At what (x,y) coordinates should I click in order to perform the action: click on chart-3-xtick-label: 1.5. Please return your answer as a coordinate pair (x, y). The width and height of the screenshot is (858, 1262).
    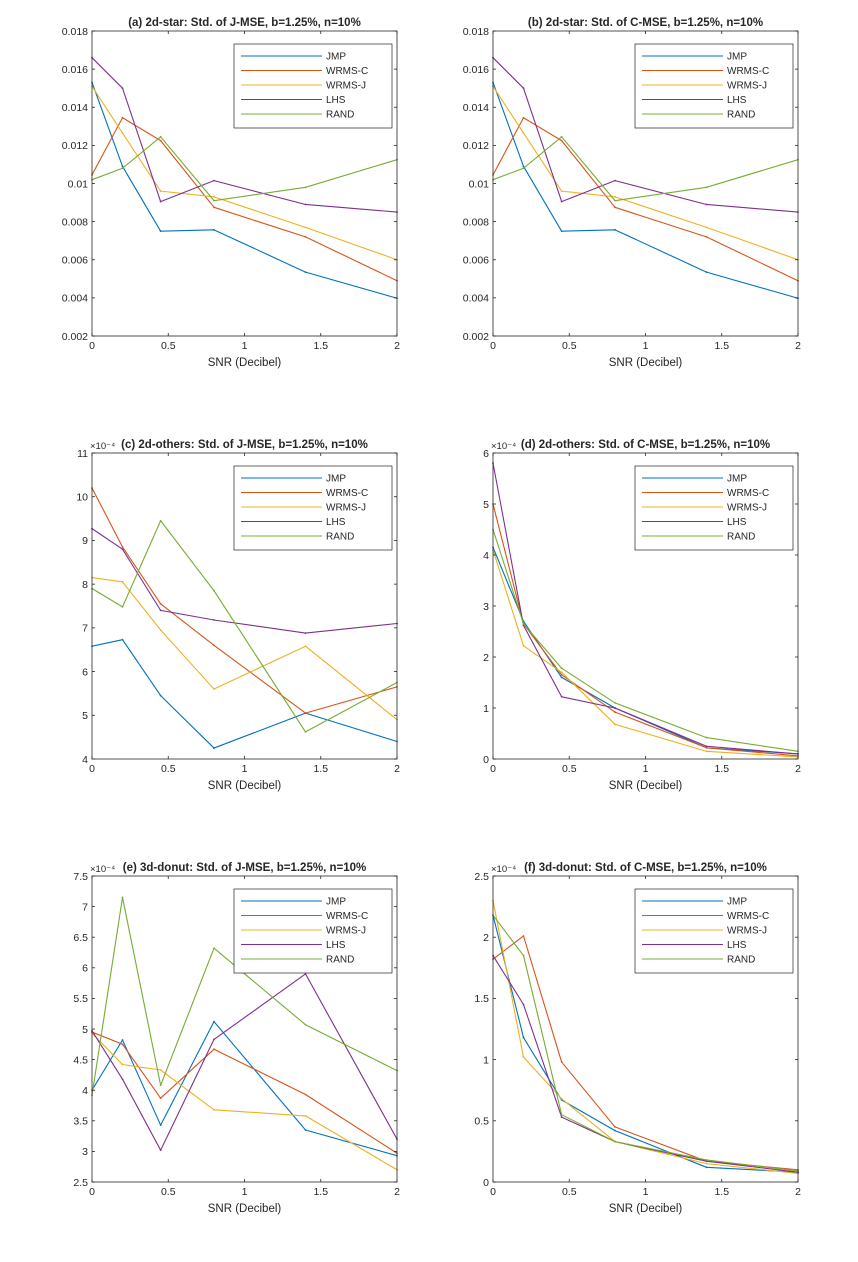
    Looking at the image, I should click on (320, 769).